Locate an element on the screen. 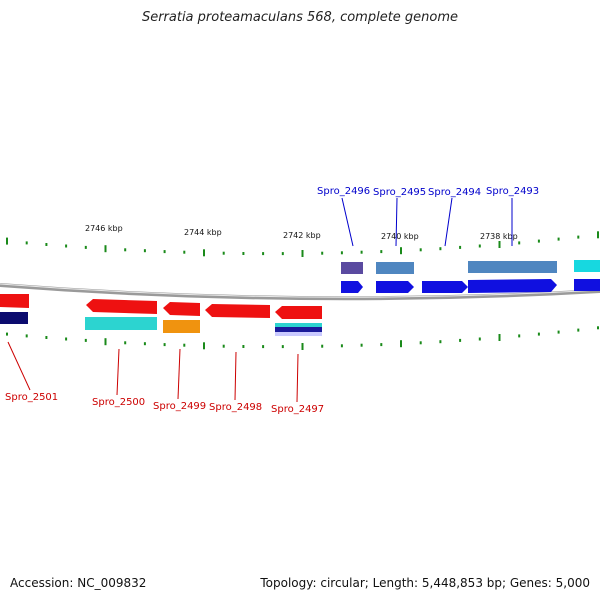 The width and height of the screenshot is (600, 600). gene-label-spro-2493: Spro_2493 is located at coordinates (512, 191).